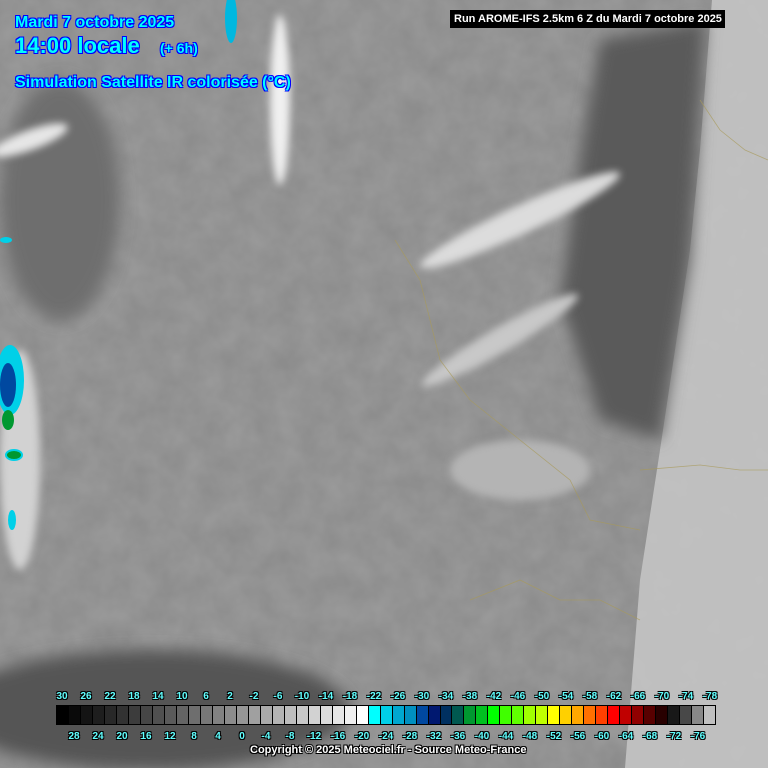 The height and width of the screenshot is (768, 768). I want to click on legend-label: -22, so click(374, 696).